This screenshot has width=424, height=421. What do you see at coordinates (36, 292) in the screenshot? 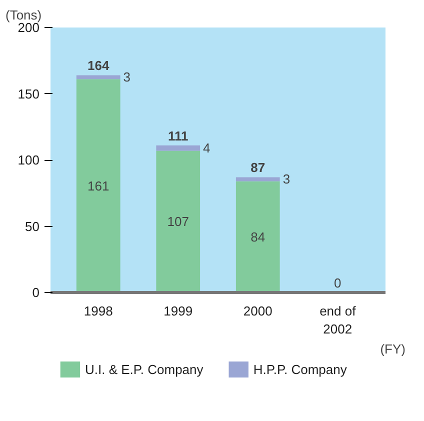
I see `y-tick-label: 0` at bounding box center [36, 292].